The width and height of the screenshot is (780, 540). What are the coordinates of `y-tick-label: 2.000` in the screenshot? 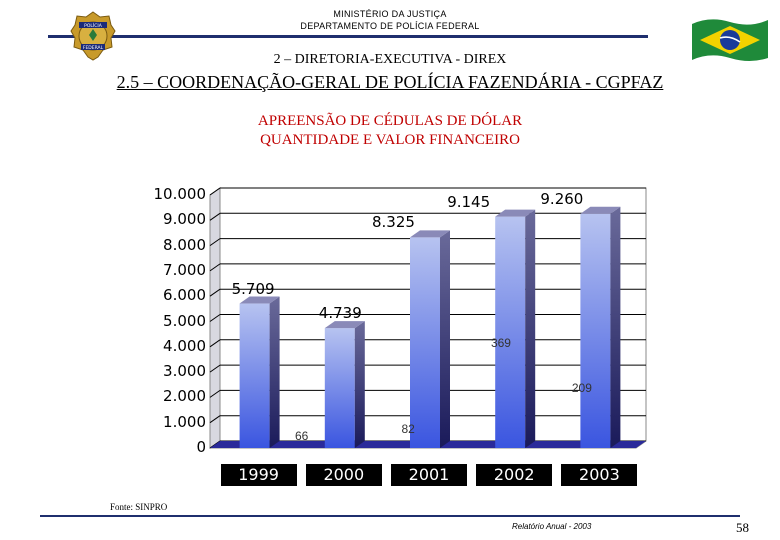 It's located at (184, 396).